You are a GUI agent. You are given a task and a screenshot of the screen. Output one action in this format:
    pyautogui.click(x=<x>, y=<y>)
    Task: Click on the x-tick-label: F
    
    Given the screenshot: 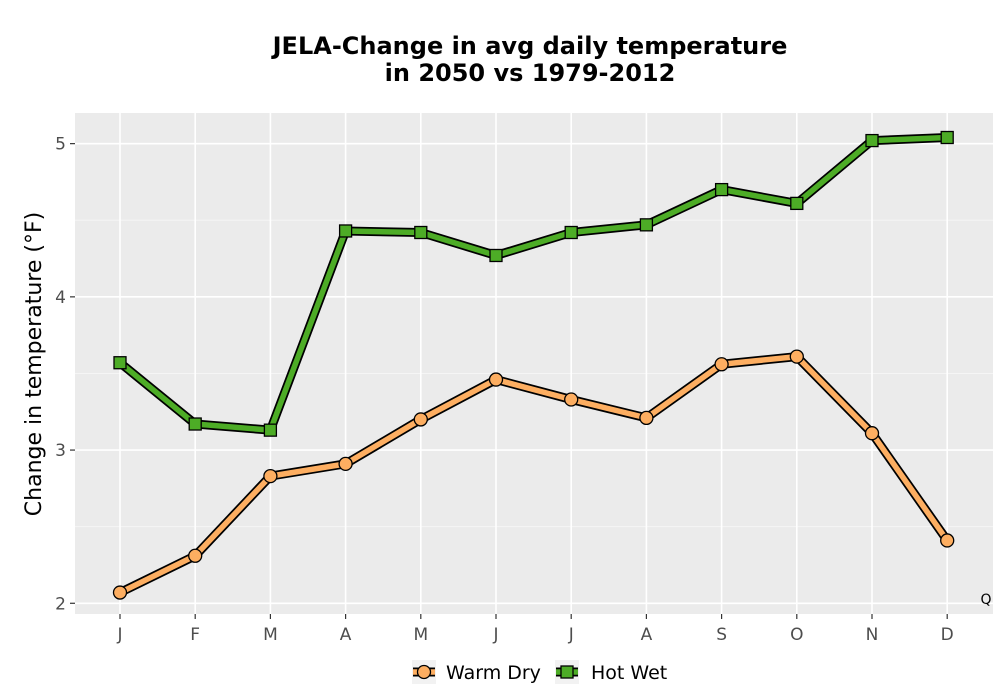 What is the action you would take?
    pyautogui.click(x=195, y=635)
    